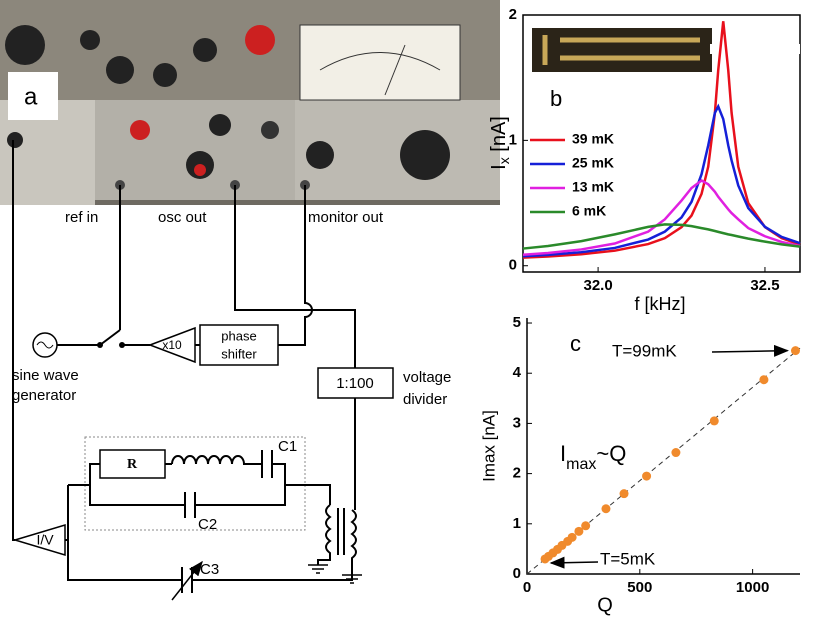 This screenshot has width=830, height=628. I want to click on y-axis-label: Imax [nA], so click(488, 446).